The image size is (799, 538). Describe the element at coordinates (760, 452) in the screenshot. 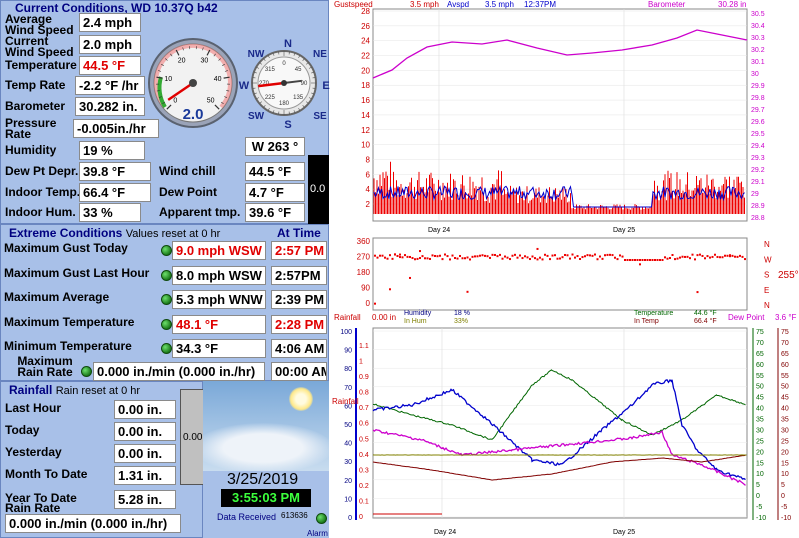

I see `bot-right-tick-green: 20` at that location.